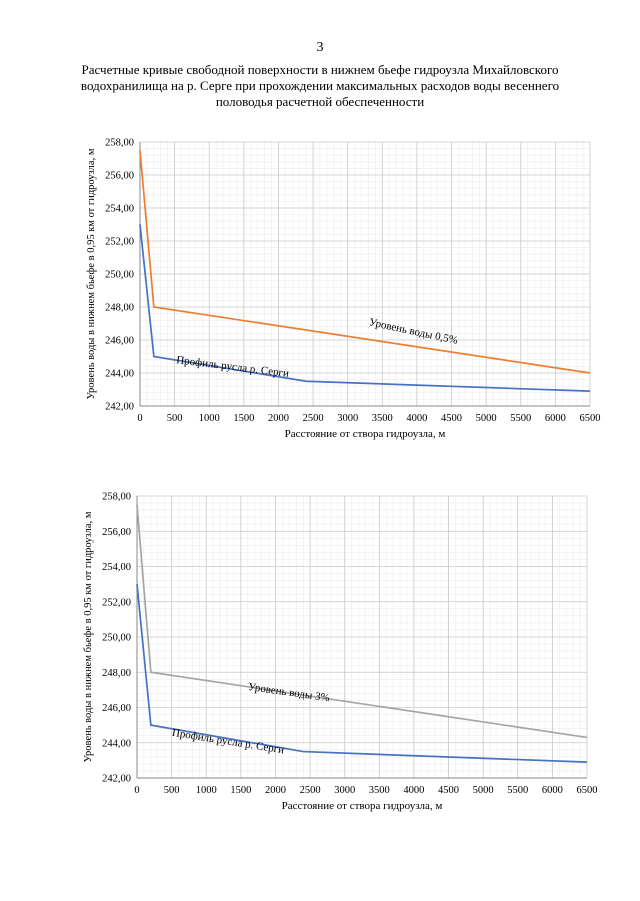 This screenshot has width=640, height=901. I want to click on series-annotation: Уровень воды 0,5%, so click(413, 331).